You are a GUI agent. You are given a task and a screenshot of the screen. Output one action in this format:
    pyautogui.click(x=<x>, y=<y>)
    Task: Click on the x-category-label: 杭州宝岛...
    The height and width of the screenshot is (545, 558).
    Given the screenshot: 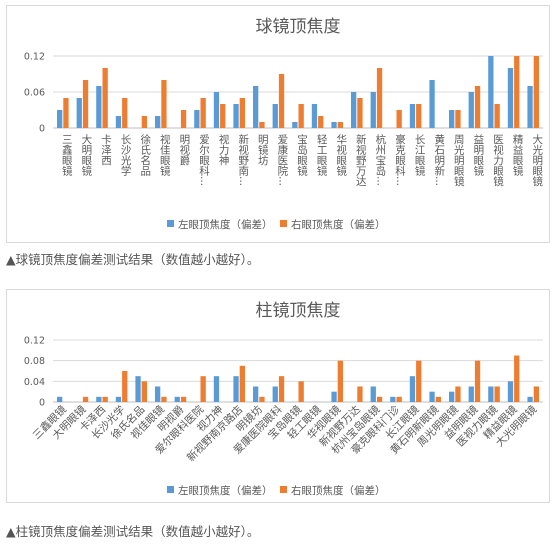 What is the action you would take?
    pyautogui.click(x=380, y=159)
    